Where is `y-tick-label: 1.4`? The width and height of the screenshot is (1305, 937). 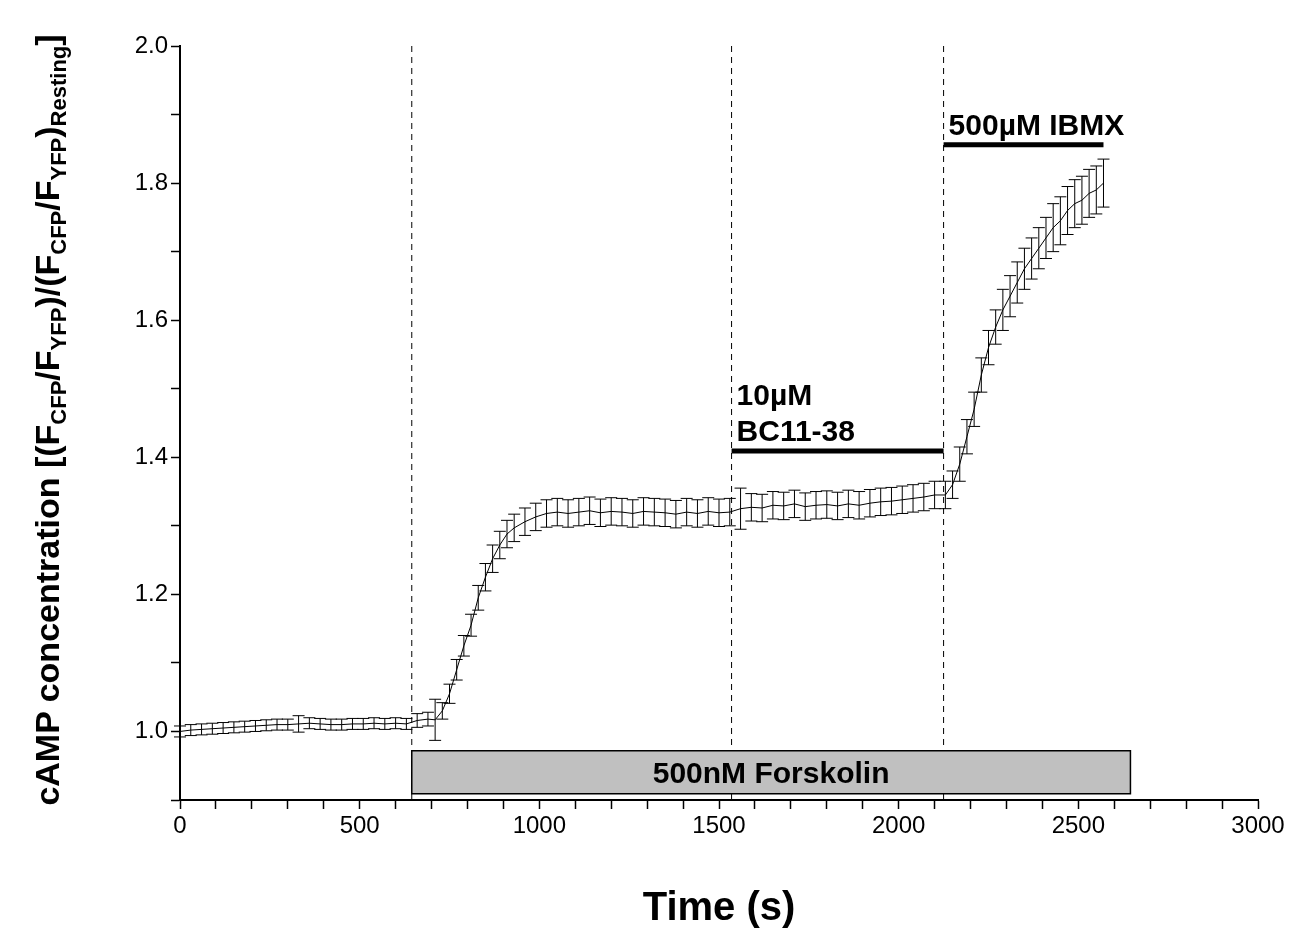
y-tick-label: 1.4 is located at coordinates (151, 455).